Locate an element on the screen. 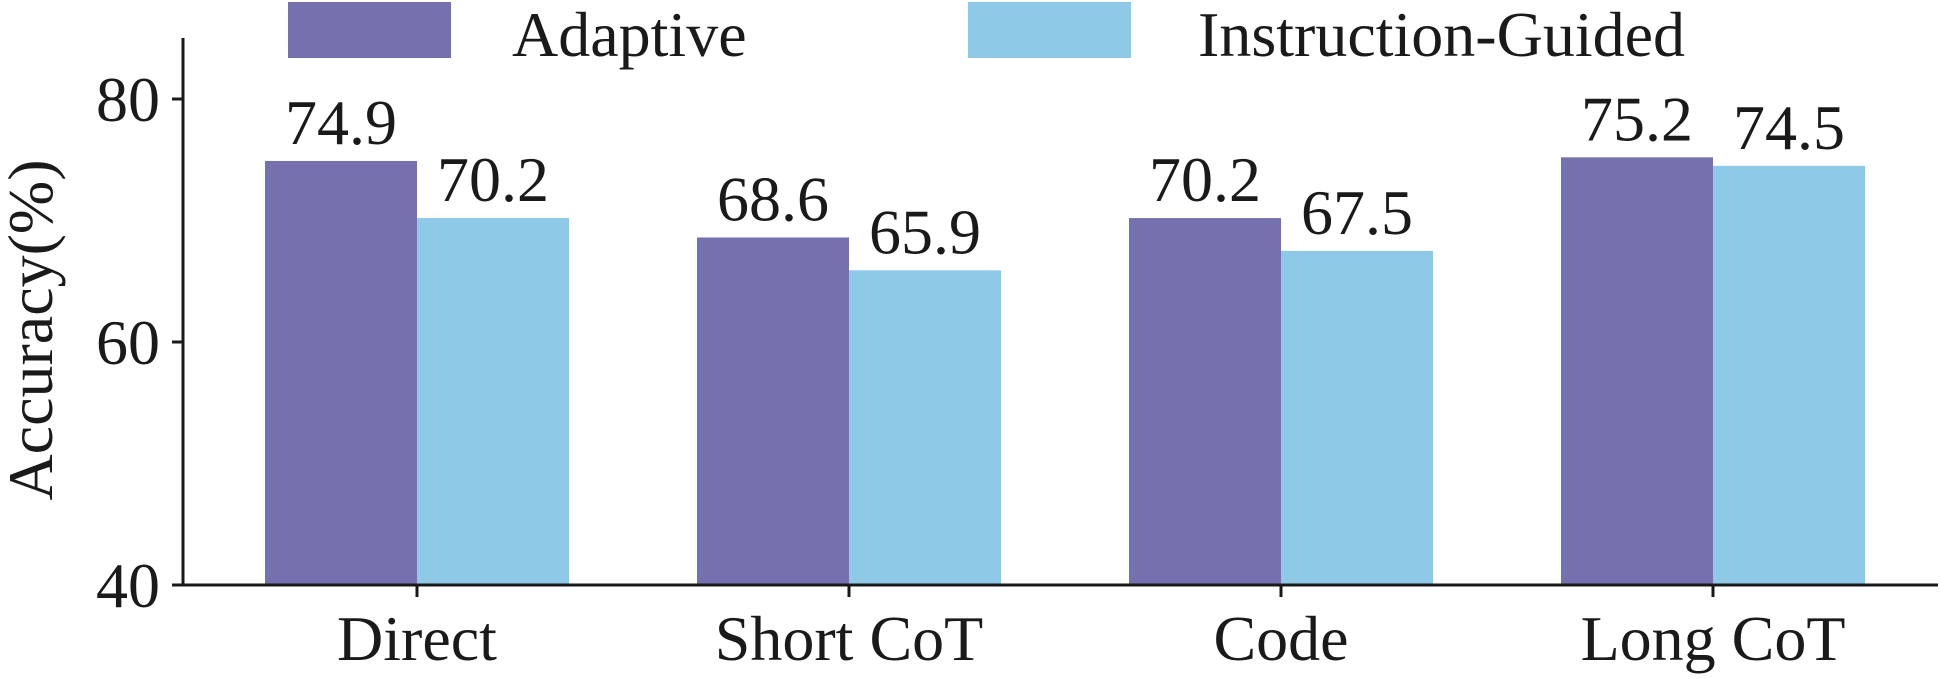  x-tick-label: Code is located at coordinates (1280, 638).